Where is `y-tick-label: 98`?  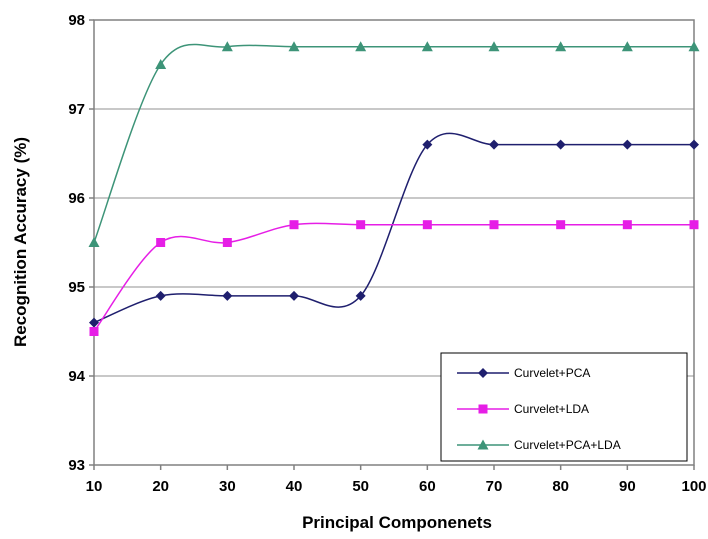 y-tick-label: 98 is located at coordinates (76, 20).